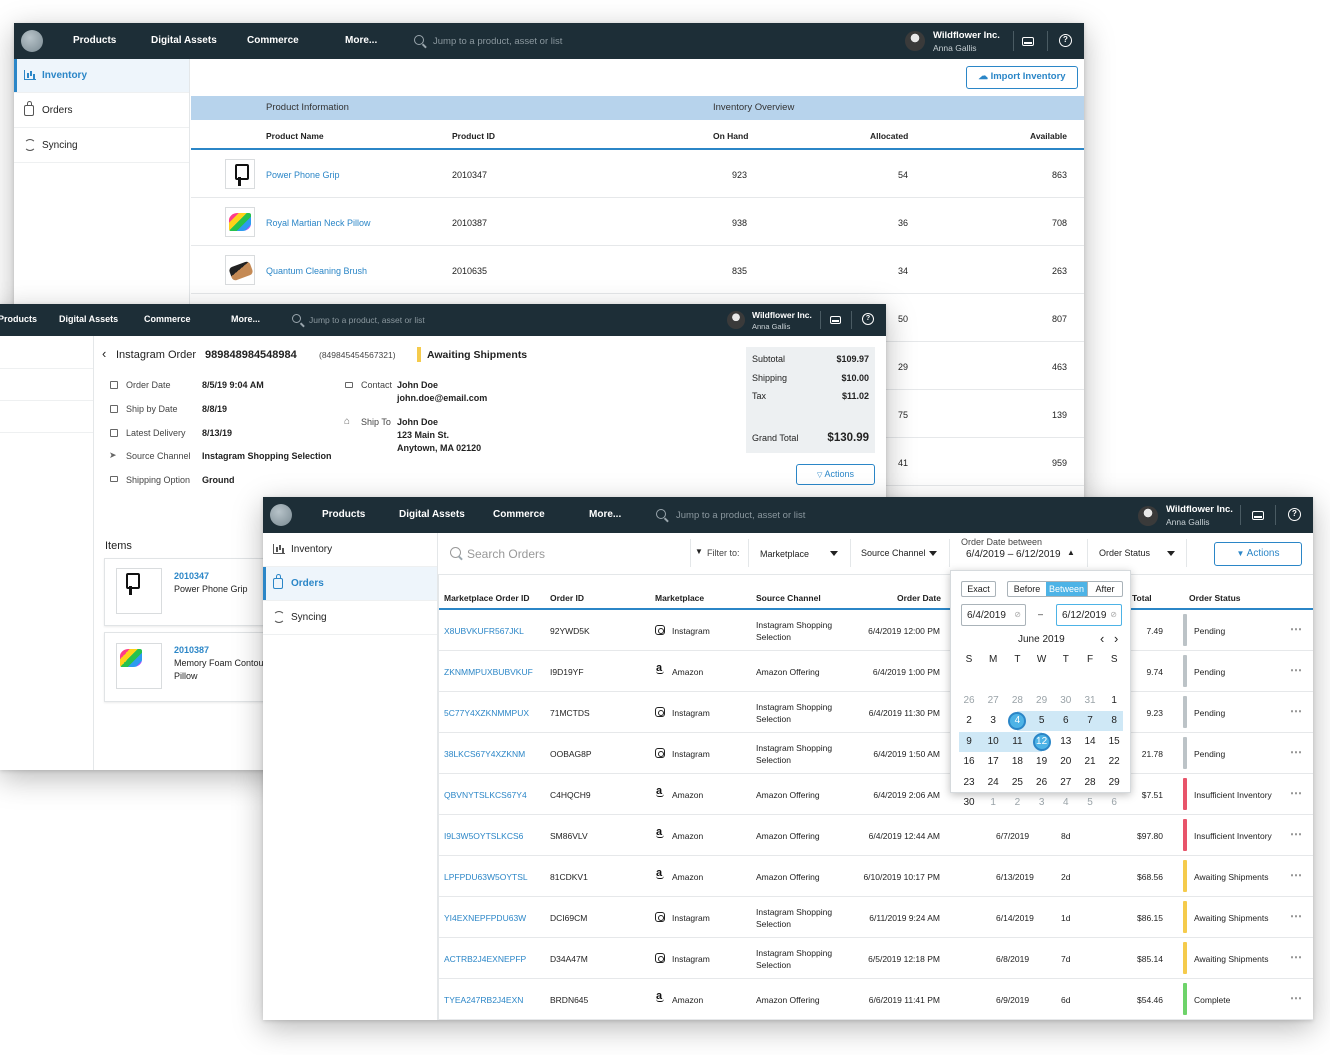  Describe the element at coordinates (189, 667) in the screenshot. I see `order-item-card: 2010387 Memory Foam Contour Pillow` at that location.